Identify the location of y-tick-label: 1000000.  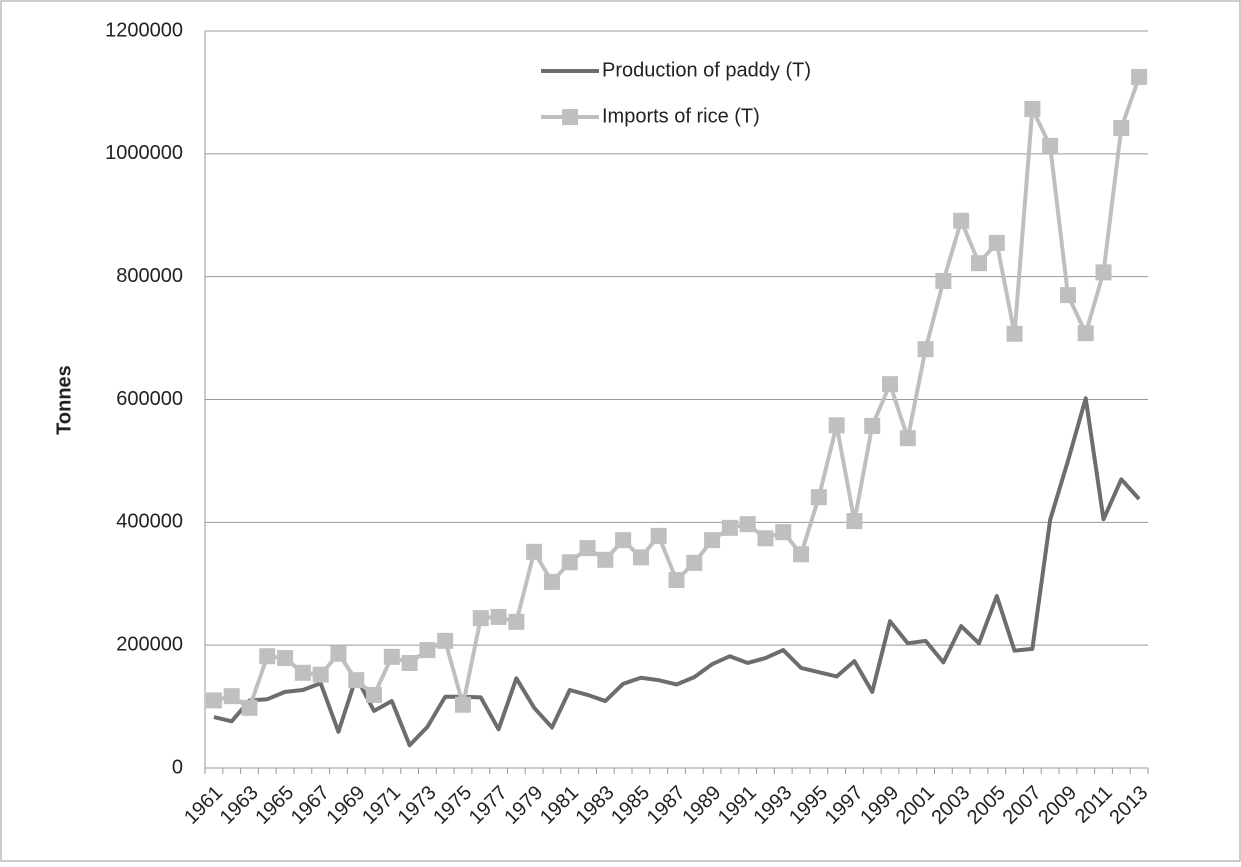
(144, 153).